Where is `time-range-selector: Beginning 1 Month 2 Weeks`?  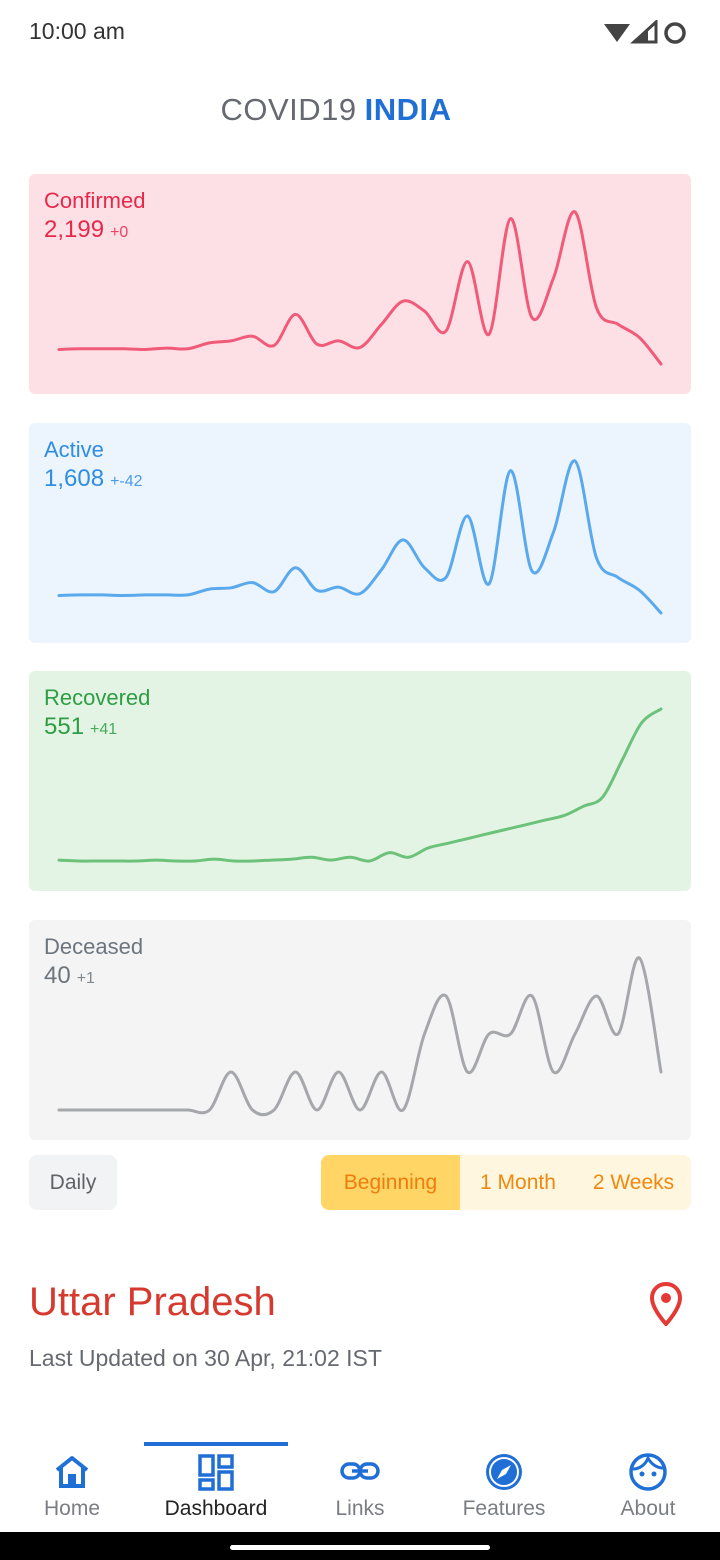 time-range-selector: Beginning 1 Month 2 Weeks is located at coordinates (506, 1182).